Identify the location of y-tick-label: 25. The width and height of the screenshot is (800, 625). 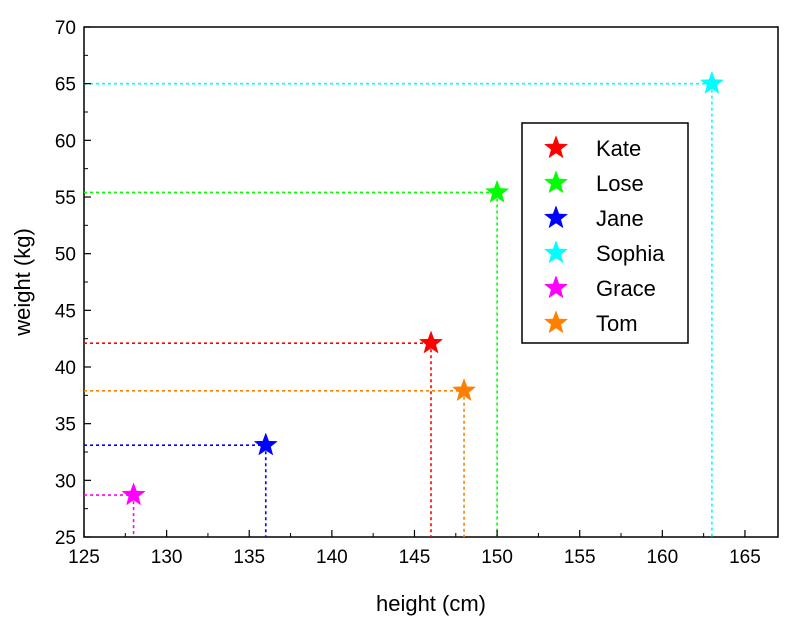
(65, 538).